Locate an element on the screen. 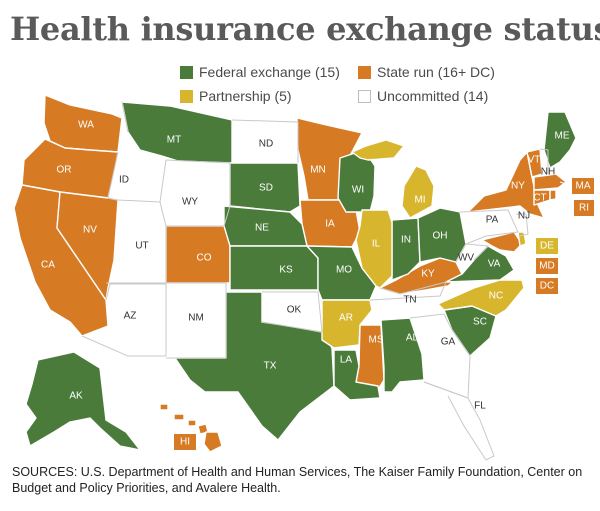  legend-state: State run (16+ DC) is located at coordinates (426, 72).